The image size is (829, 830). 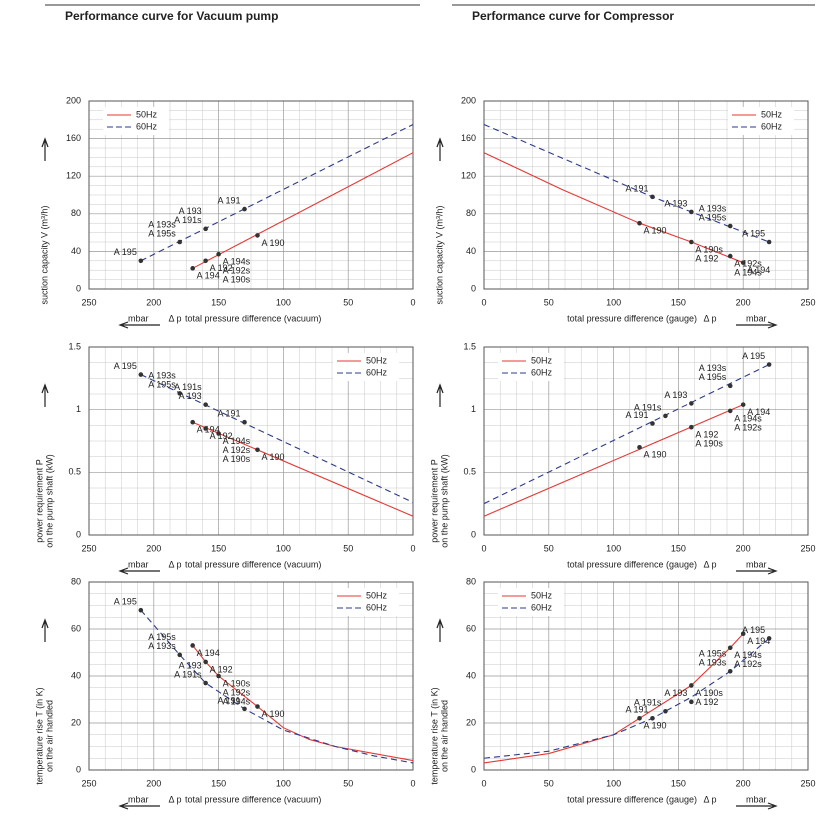 I want to click on column-title: Performance curve for Compressor, so click(x=573, y=16).